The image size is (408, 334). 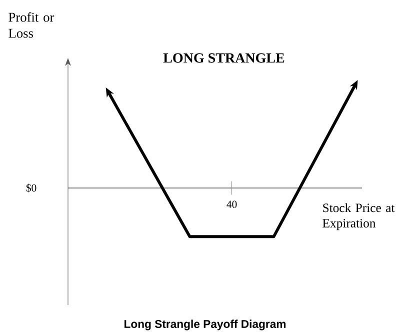 What do you see at coordinates (31, 25) in the screenshot?
I see `y-axis-title: Profit or Loss` at bounding box center [31, 25].